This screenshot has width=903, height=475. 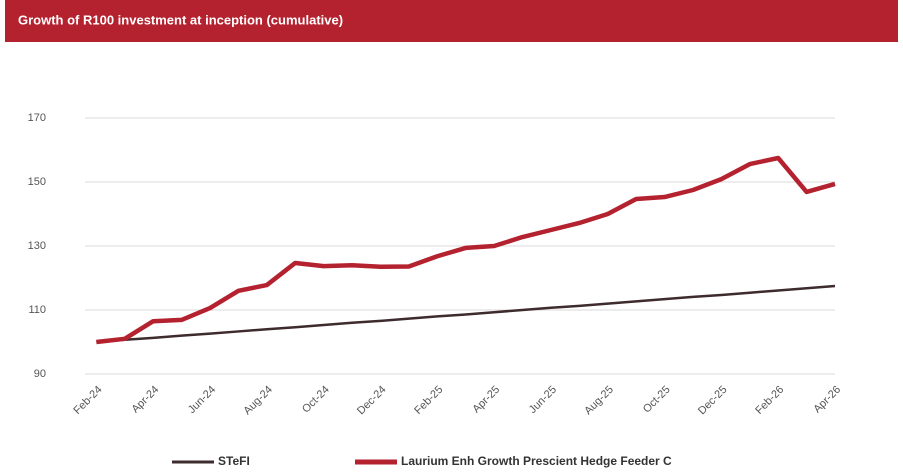 I want to click on y-tick-label: 110, so click(x=37, y=310).